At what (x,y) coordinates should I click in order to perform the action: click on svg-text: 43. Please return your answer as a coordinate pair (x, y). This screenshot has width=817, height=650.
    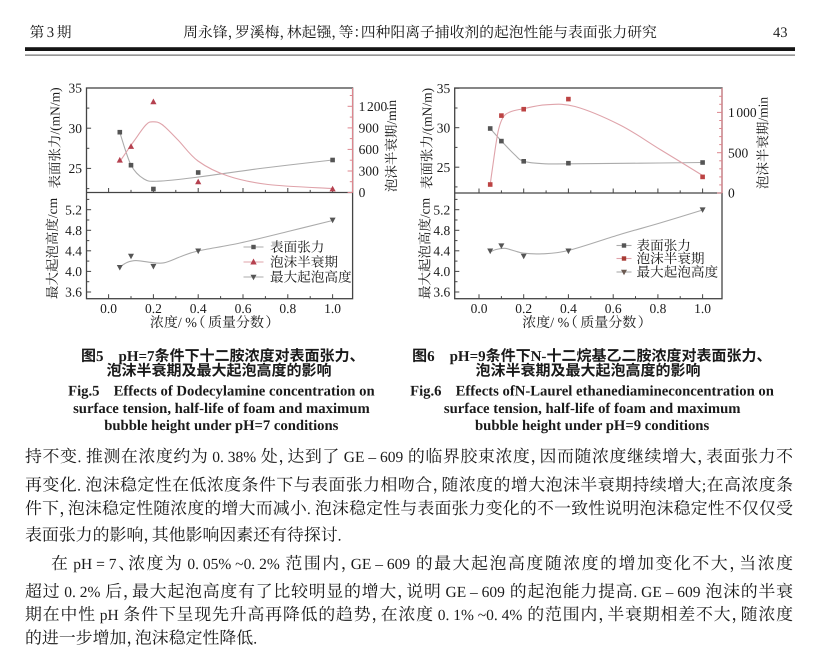
    Looking at the image, I should click on (780, 33).